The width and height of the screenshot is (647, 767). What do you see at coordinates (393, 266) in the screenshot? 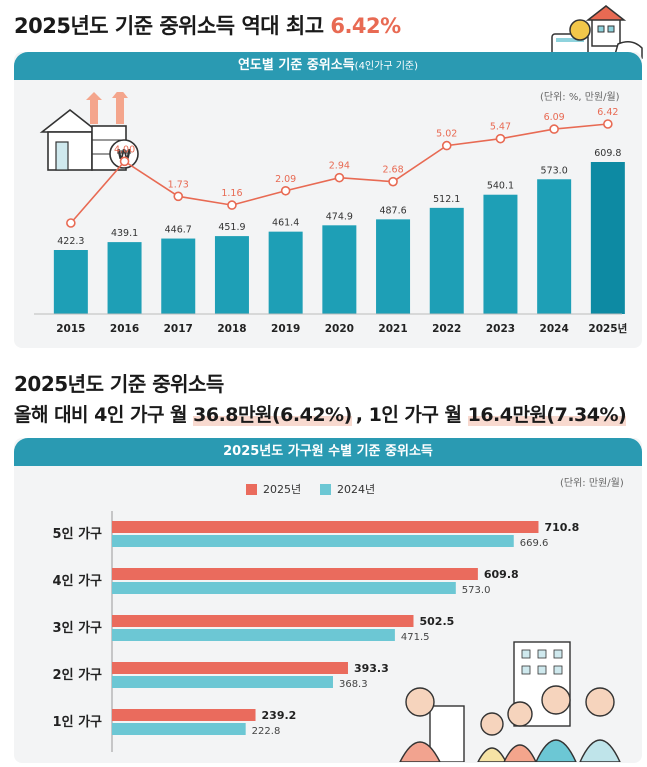
I see `bar-2021` at bounding box center [393, 266].